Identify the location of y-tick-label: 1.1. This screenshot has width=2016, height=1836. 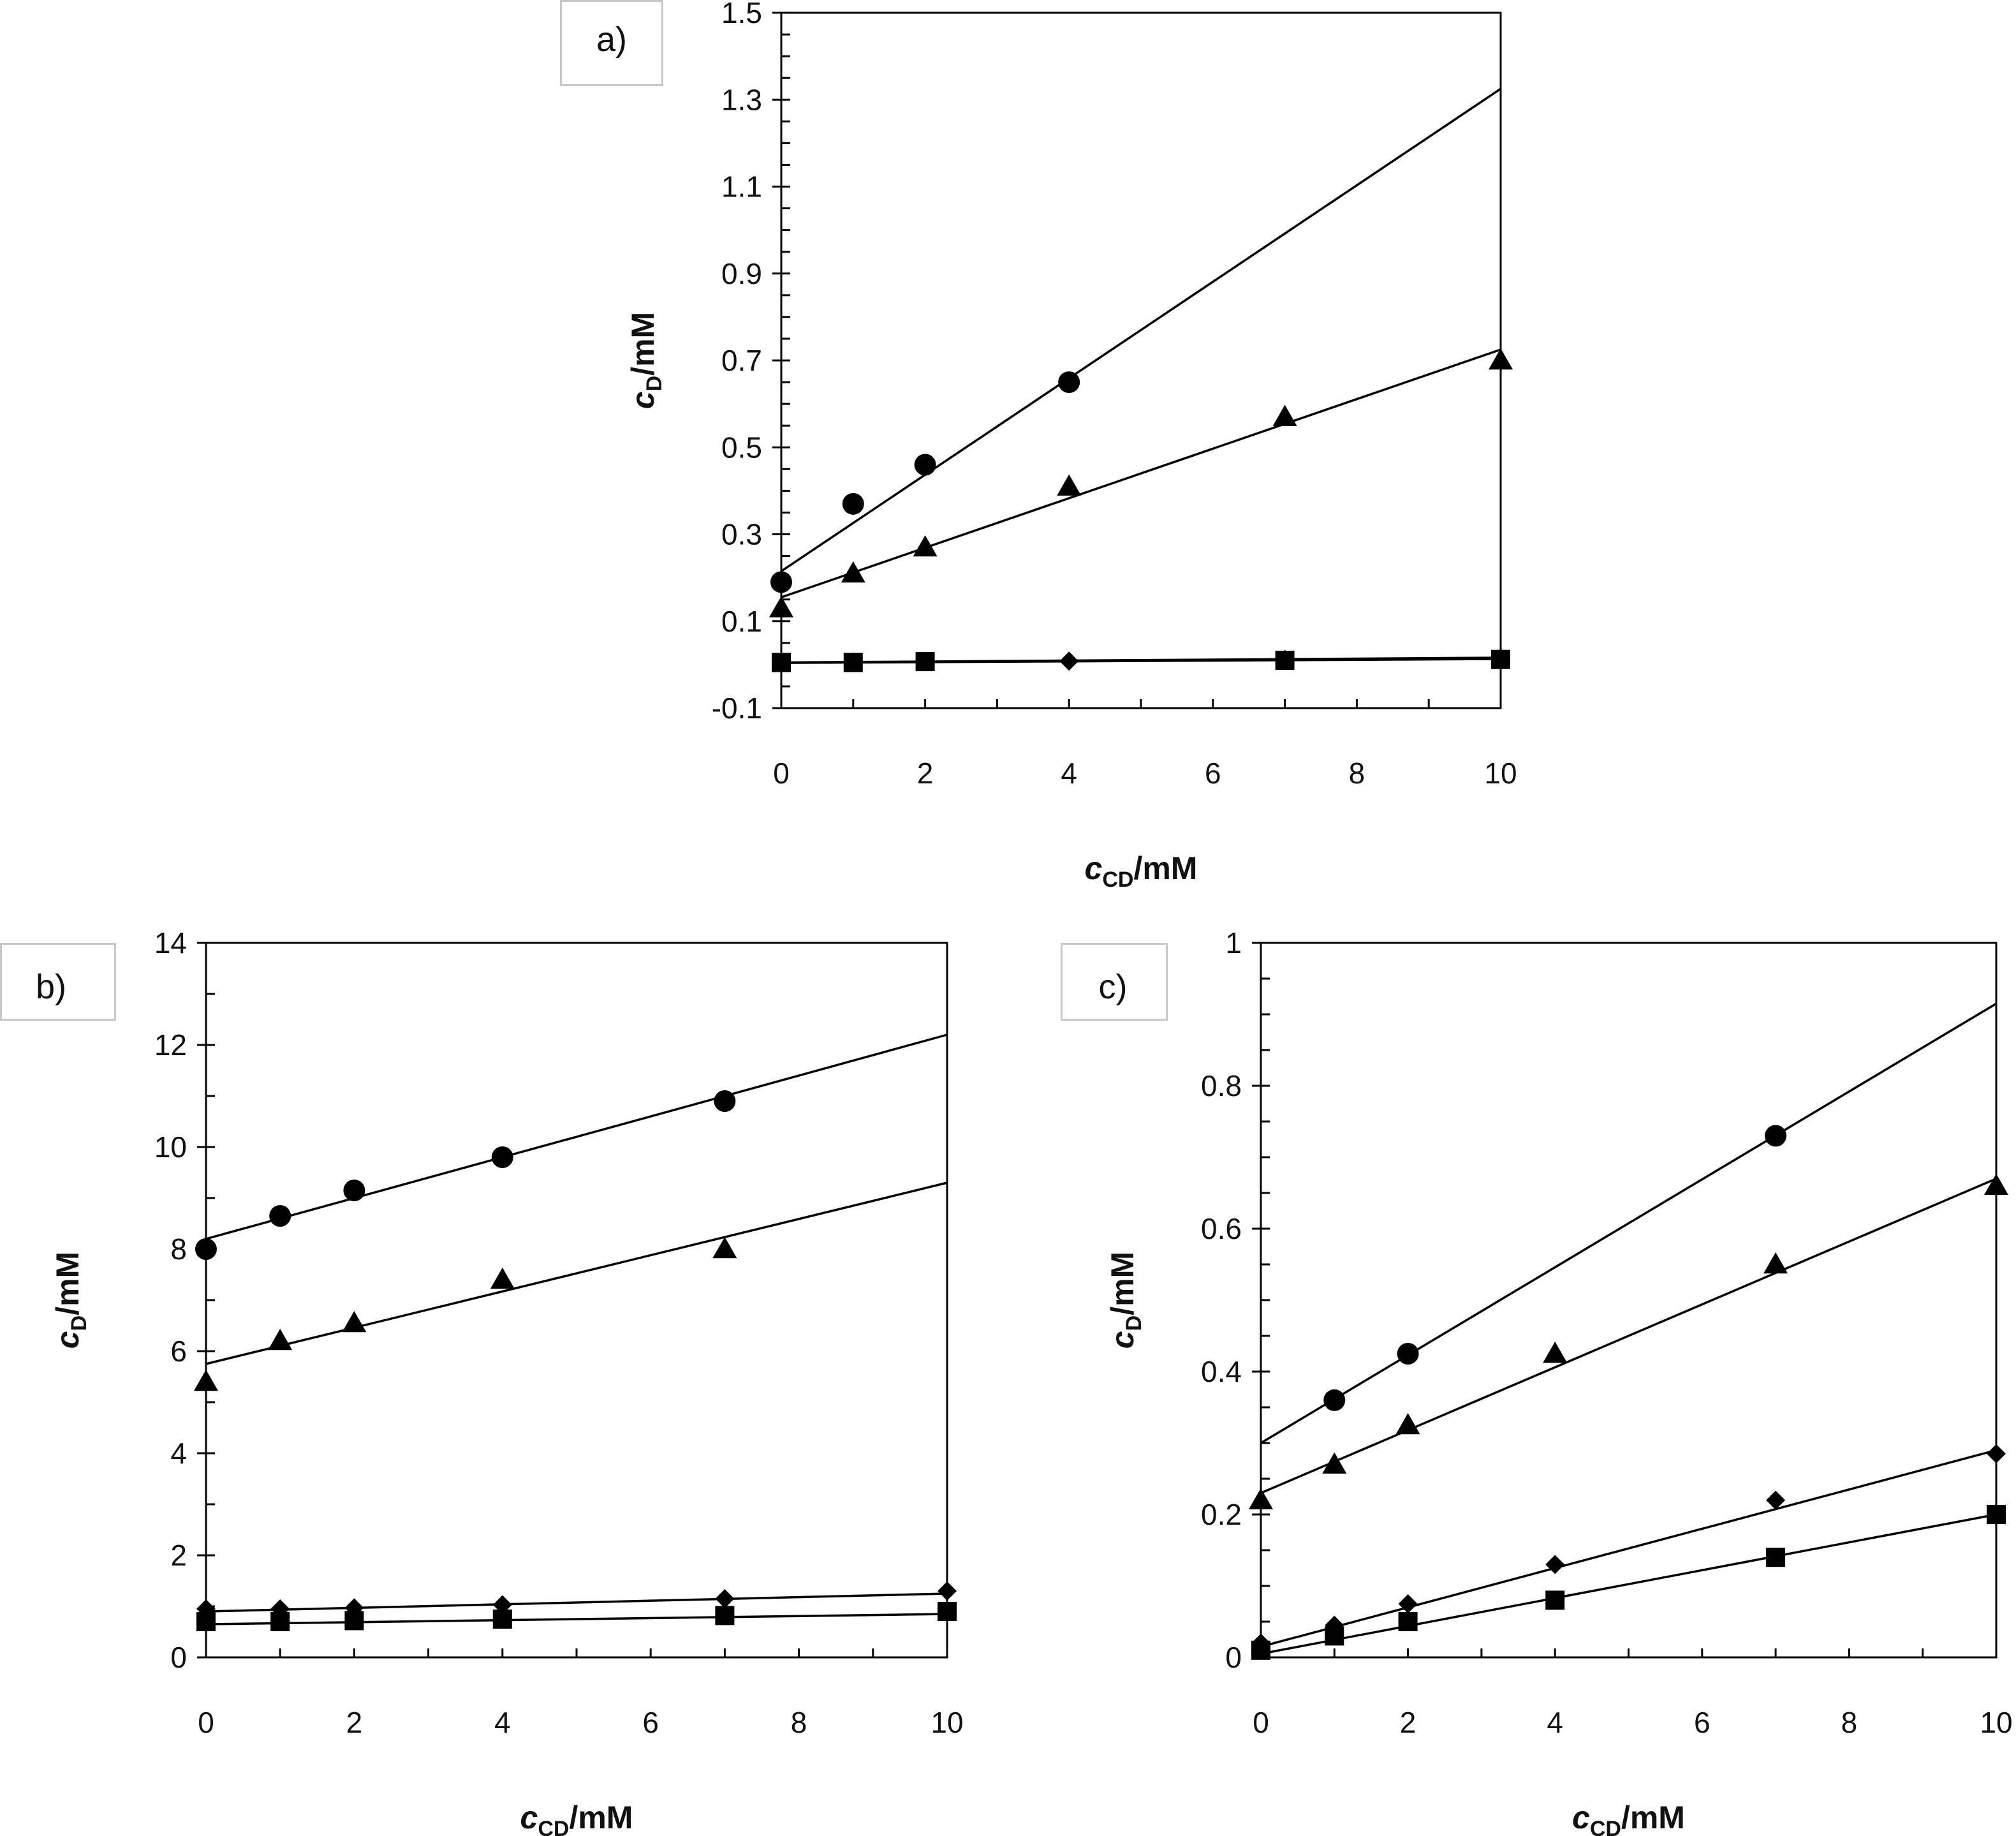
(741, 187).